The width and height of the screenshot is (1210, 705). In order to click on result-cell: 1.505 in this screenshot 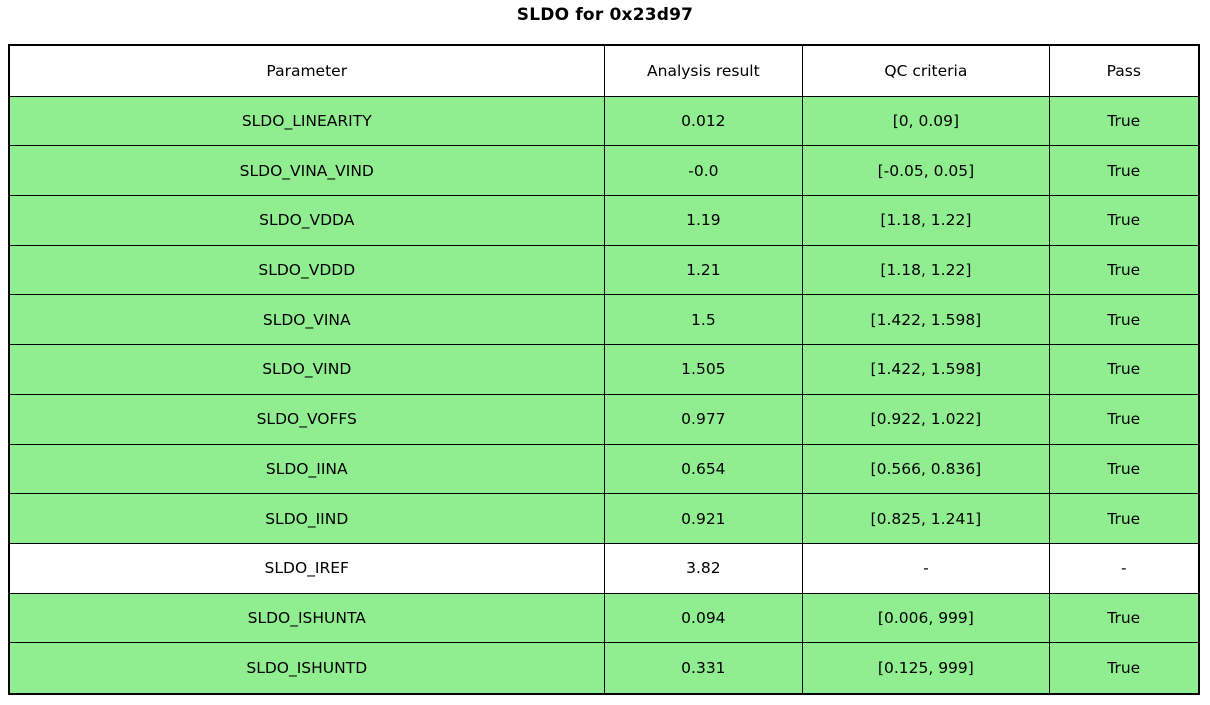, I will do `click(703, 369)`.